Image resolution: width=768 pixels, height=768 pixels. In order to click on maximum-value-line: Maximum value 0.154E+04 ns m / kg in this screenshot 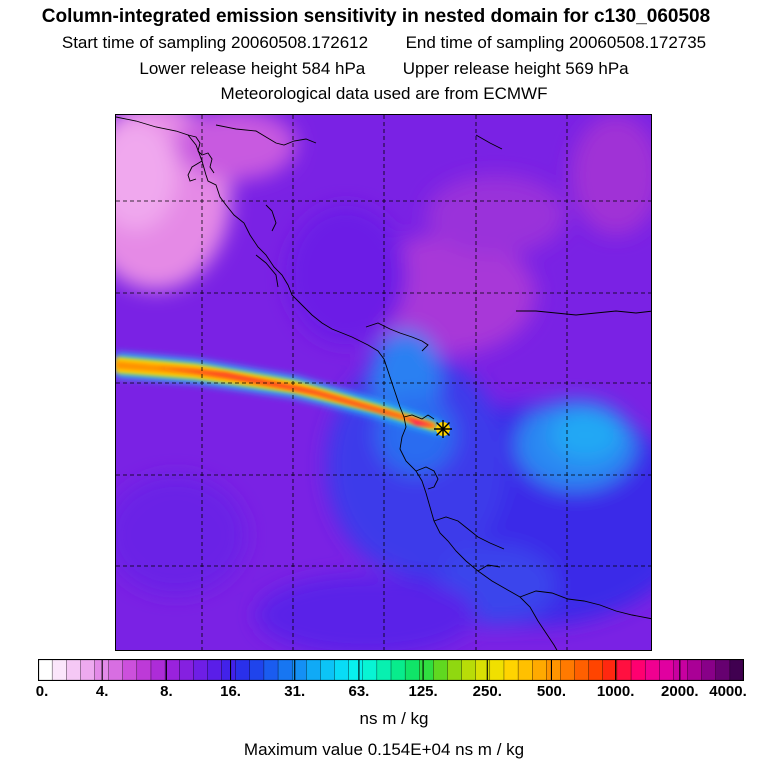, I will do `click(384, 750)`.